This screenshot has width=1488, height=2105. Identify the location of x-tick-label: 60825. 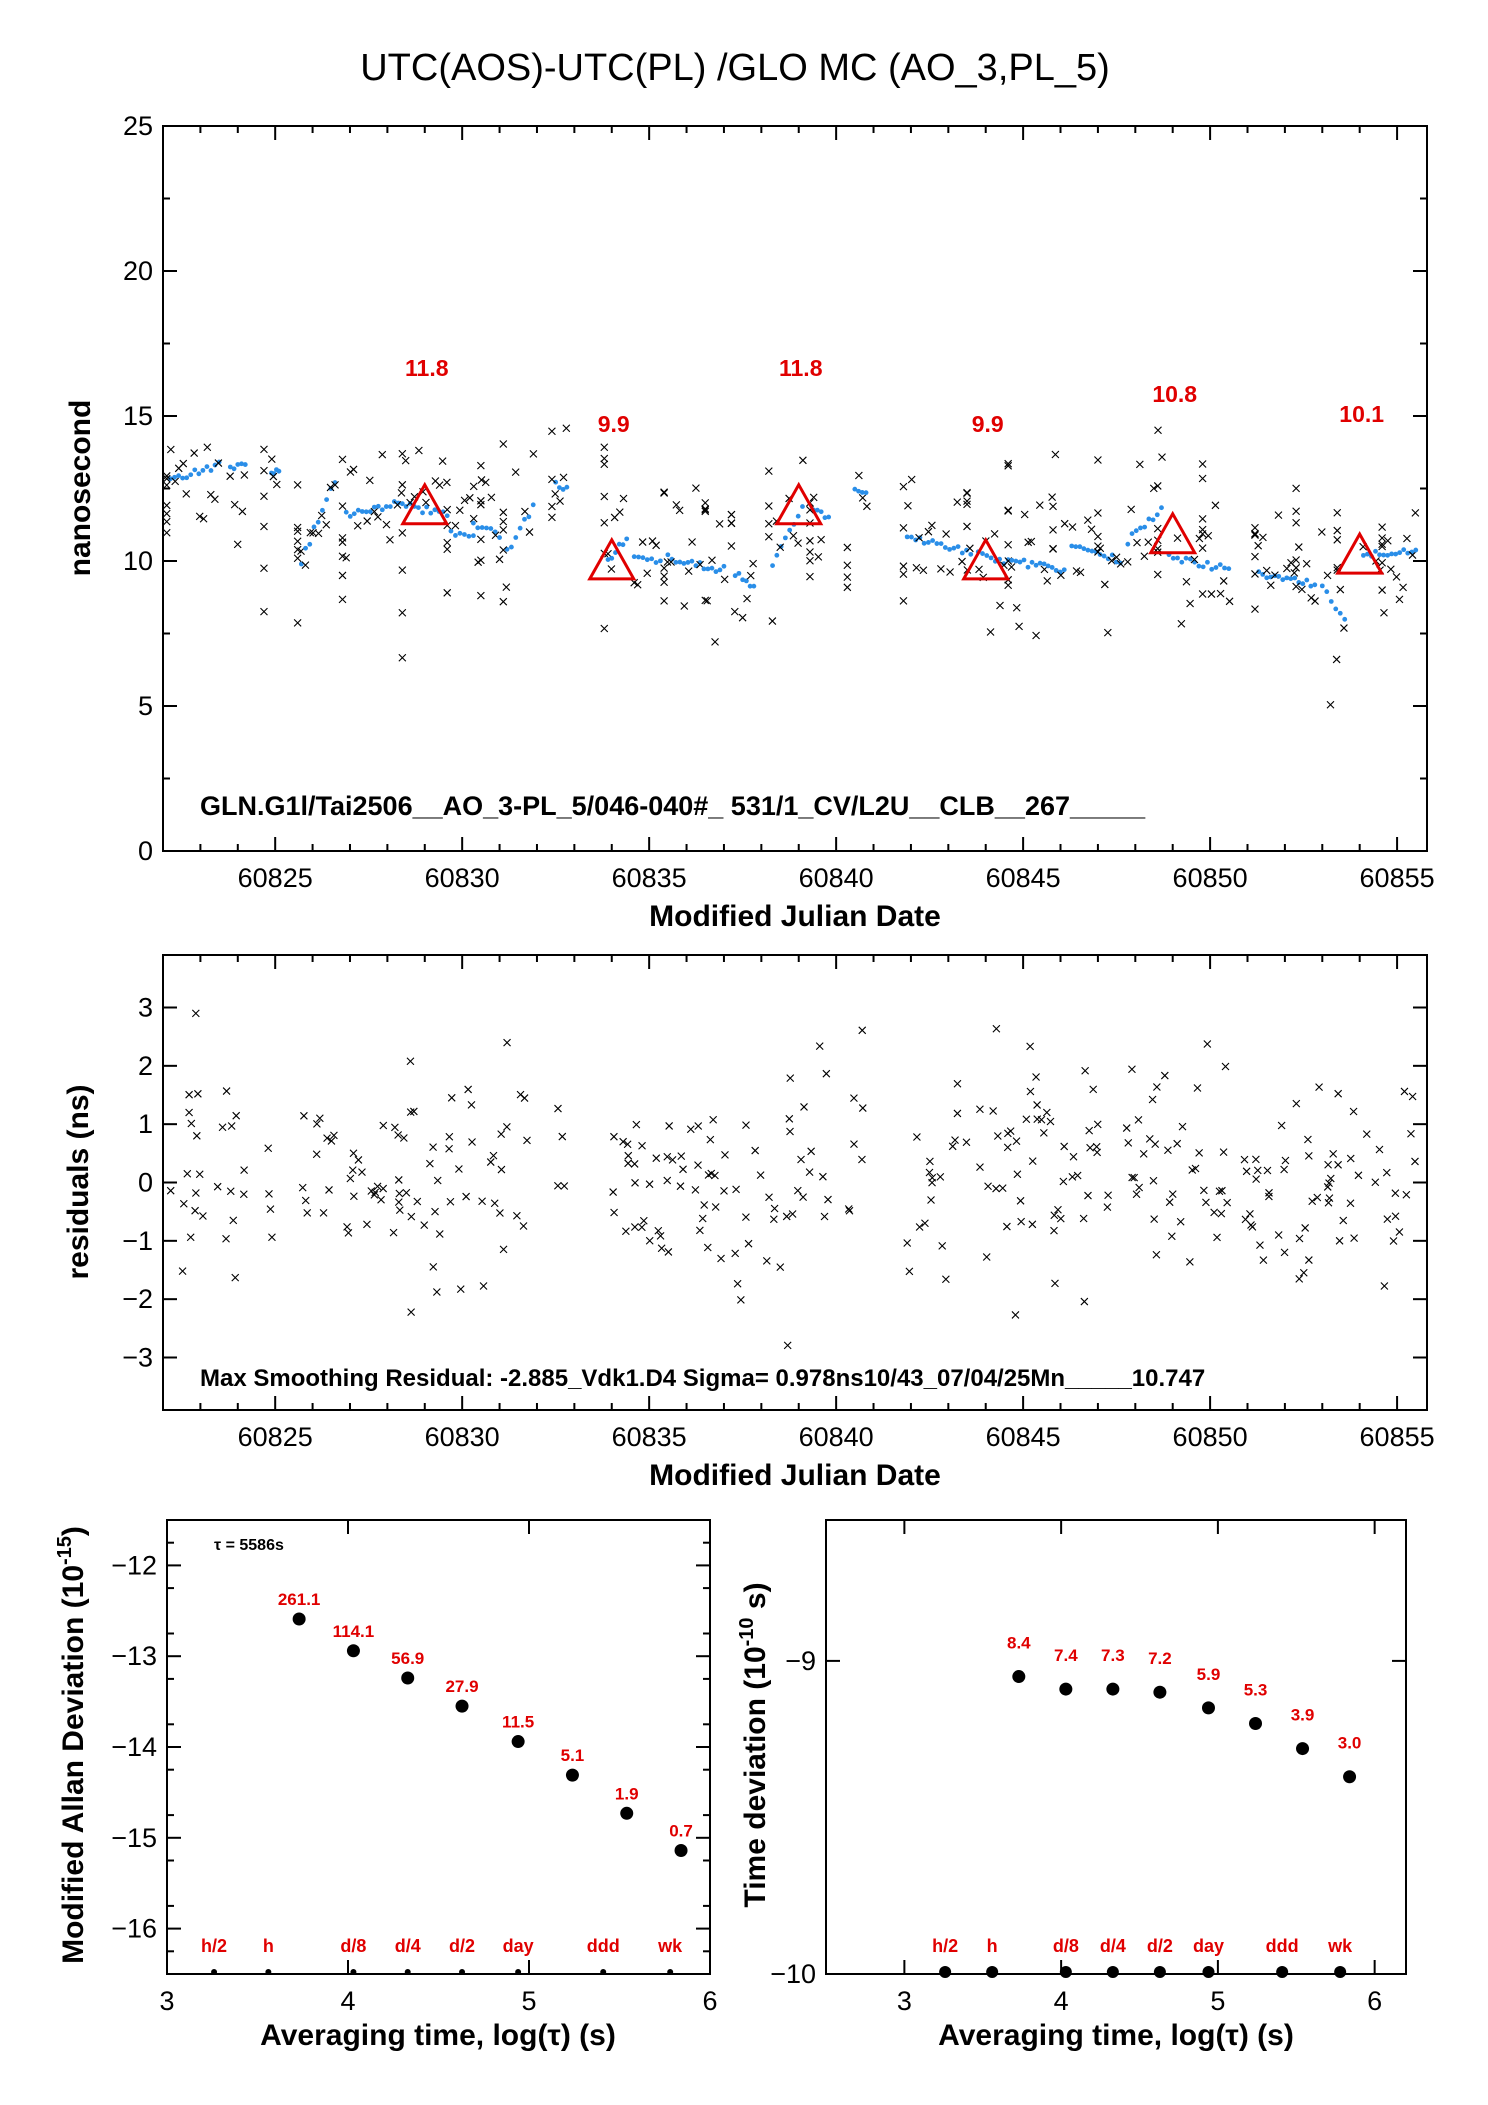
(275, 1437).